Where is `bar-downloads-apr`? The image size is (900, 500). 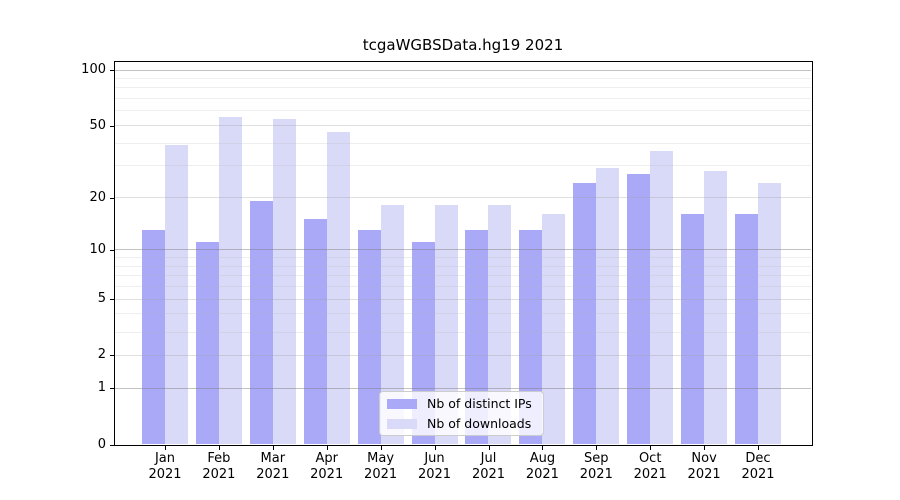
bar-downloads-apr is located at coordinates (338, 287).